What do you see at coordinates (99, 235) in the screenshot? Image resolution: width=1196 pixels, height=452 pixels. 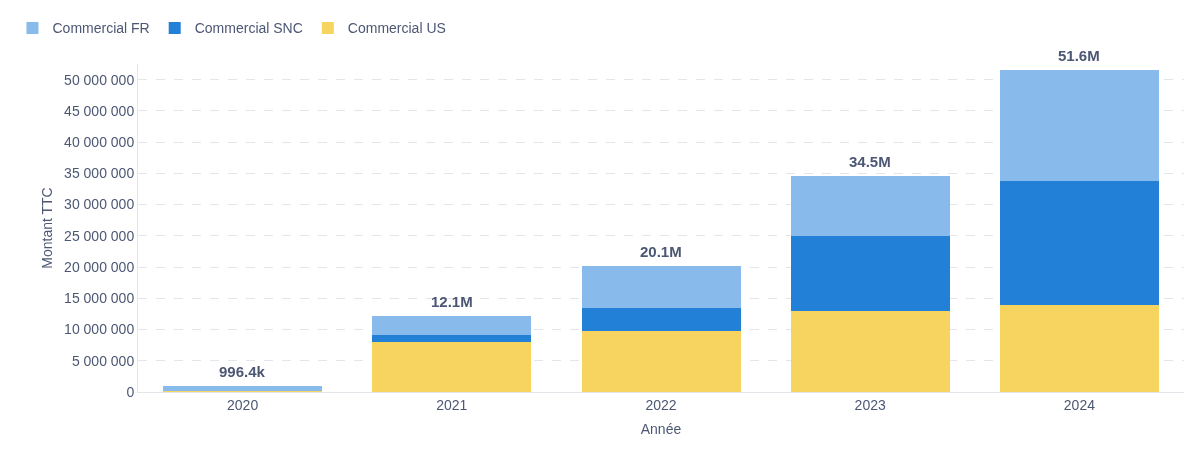 I see `y-tick-label: 25 000 000` at bounding box center [99, 235].